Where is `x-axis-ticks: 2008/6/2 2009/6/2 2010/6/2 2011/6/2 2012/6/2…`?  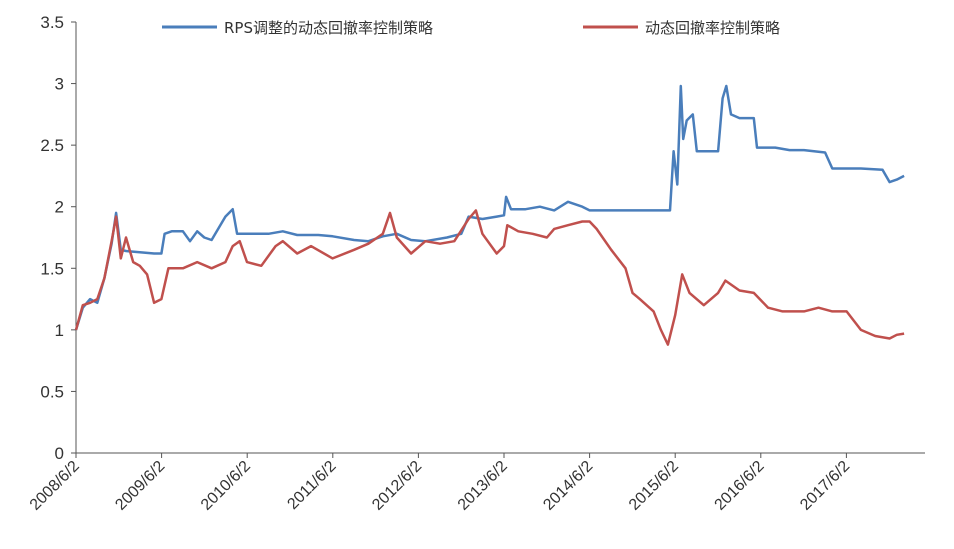 x-axis-ticks: 2008/6/2 2009/6/2 2010/6/2 2011/6/2 2012/6/2… is located at coordinates (440, 483).